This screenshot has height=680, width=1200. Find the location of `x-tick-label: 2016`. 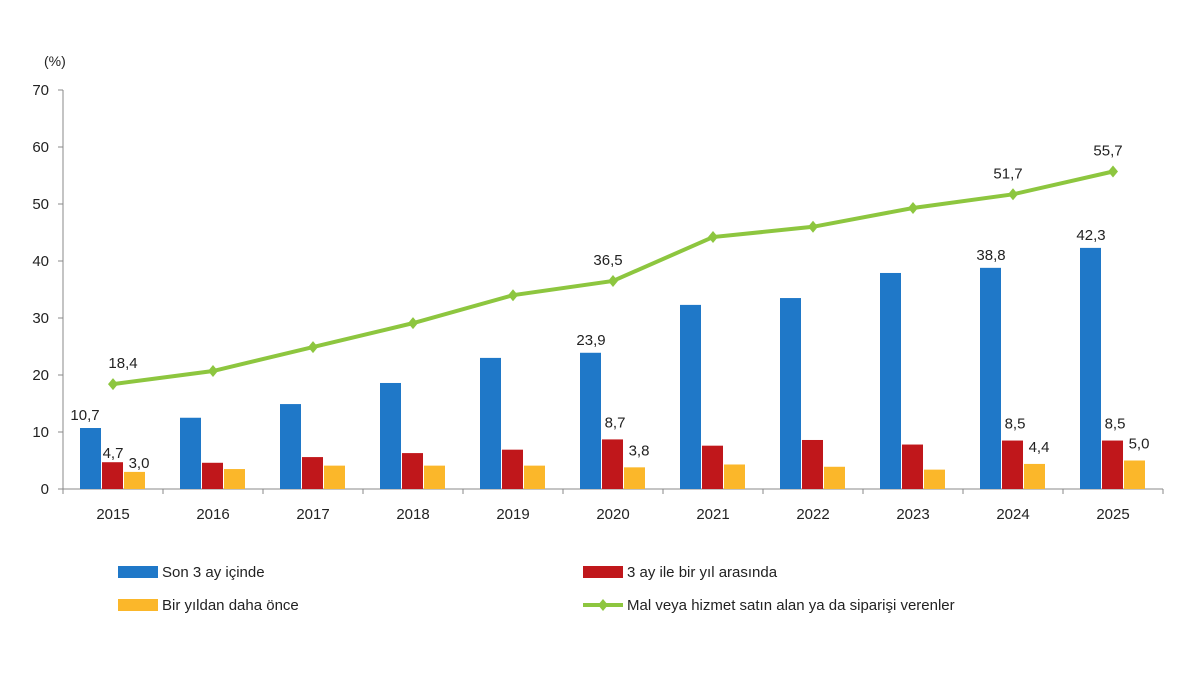

x-tick-label: 2016 is located at coordinates (212, 514).